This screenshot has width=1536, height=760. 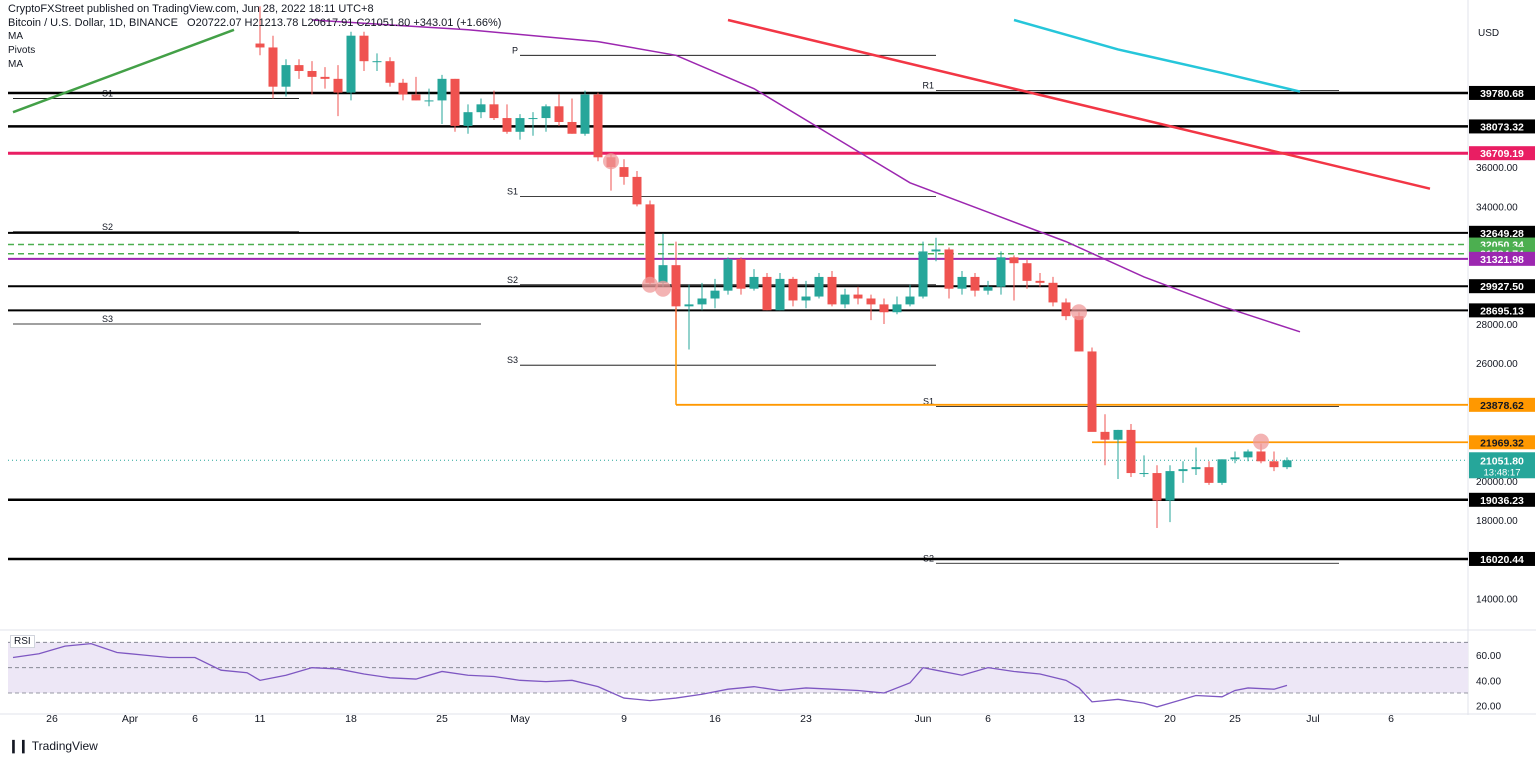 I want to click on time-tick-label: May, so click(x=520, y=719).